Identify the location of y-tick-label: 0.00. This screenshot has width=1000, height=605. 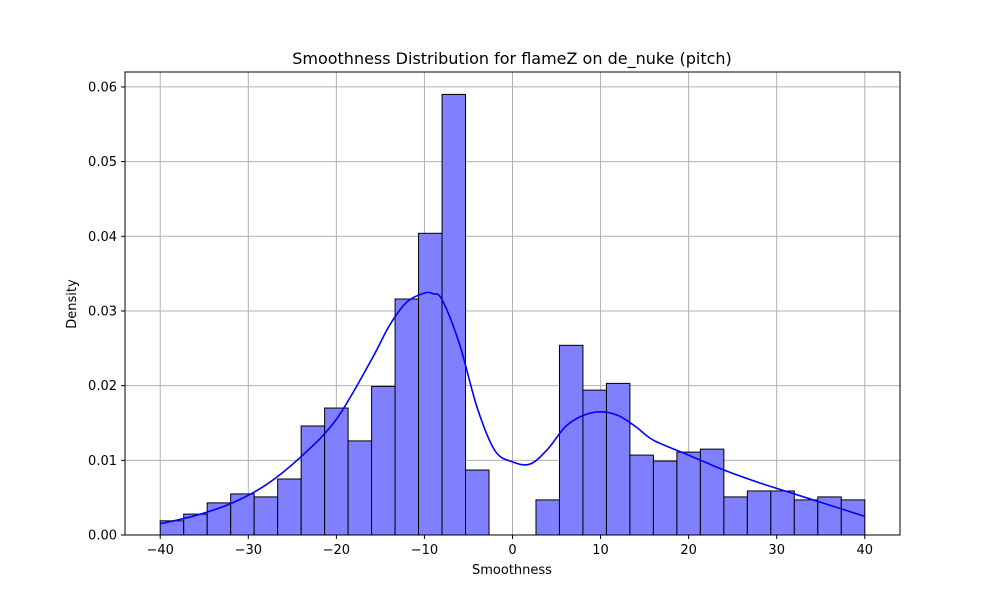
(102, 536).